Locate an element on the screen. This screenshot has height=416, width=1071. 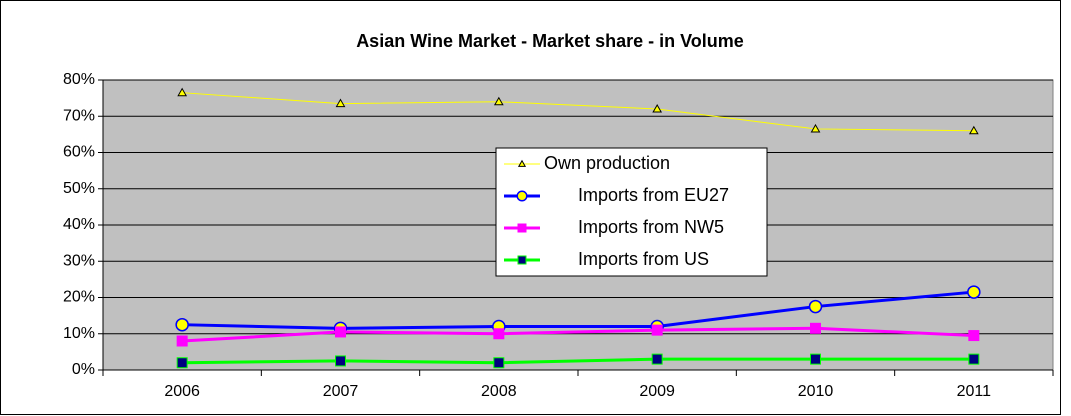
y-tick-label: 30% is located at coordinates (79, 260).